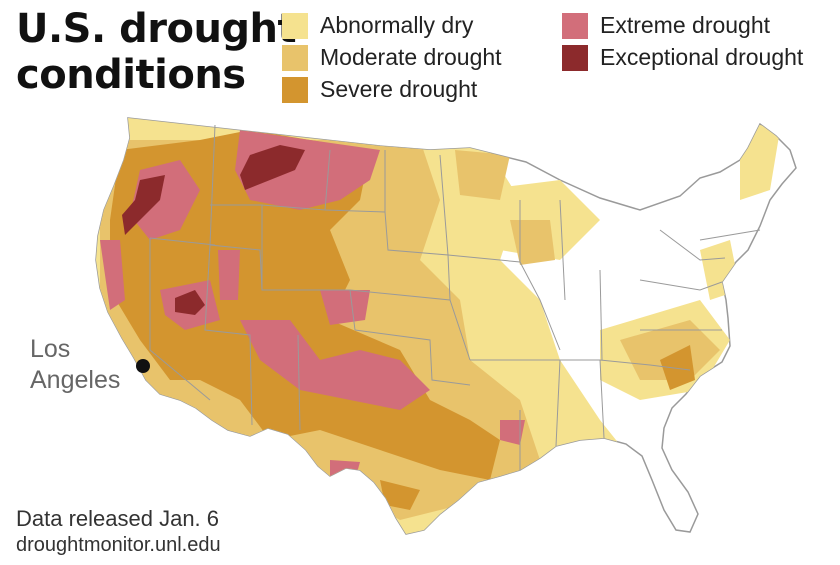 Image resolution: width=840 pixels, height=565 pixels. What do you see at coordinates (399, 89) in the screenshot?
I see `legend-label: Severe drought` at bounding box center [399, 89].